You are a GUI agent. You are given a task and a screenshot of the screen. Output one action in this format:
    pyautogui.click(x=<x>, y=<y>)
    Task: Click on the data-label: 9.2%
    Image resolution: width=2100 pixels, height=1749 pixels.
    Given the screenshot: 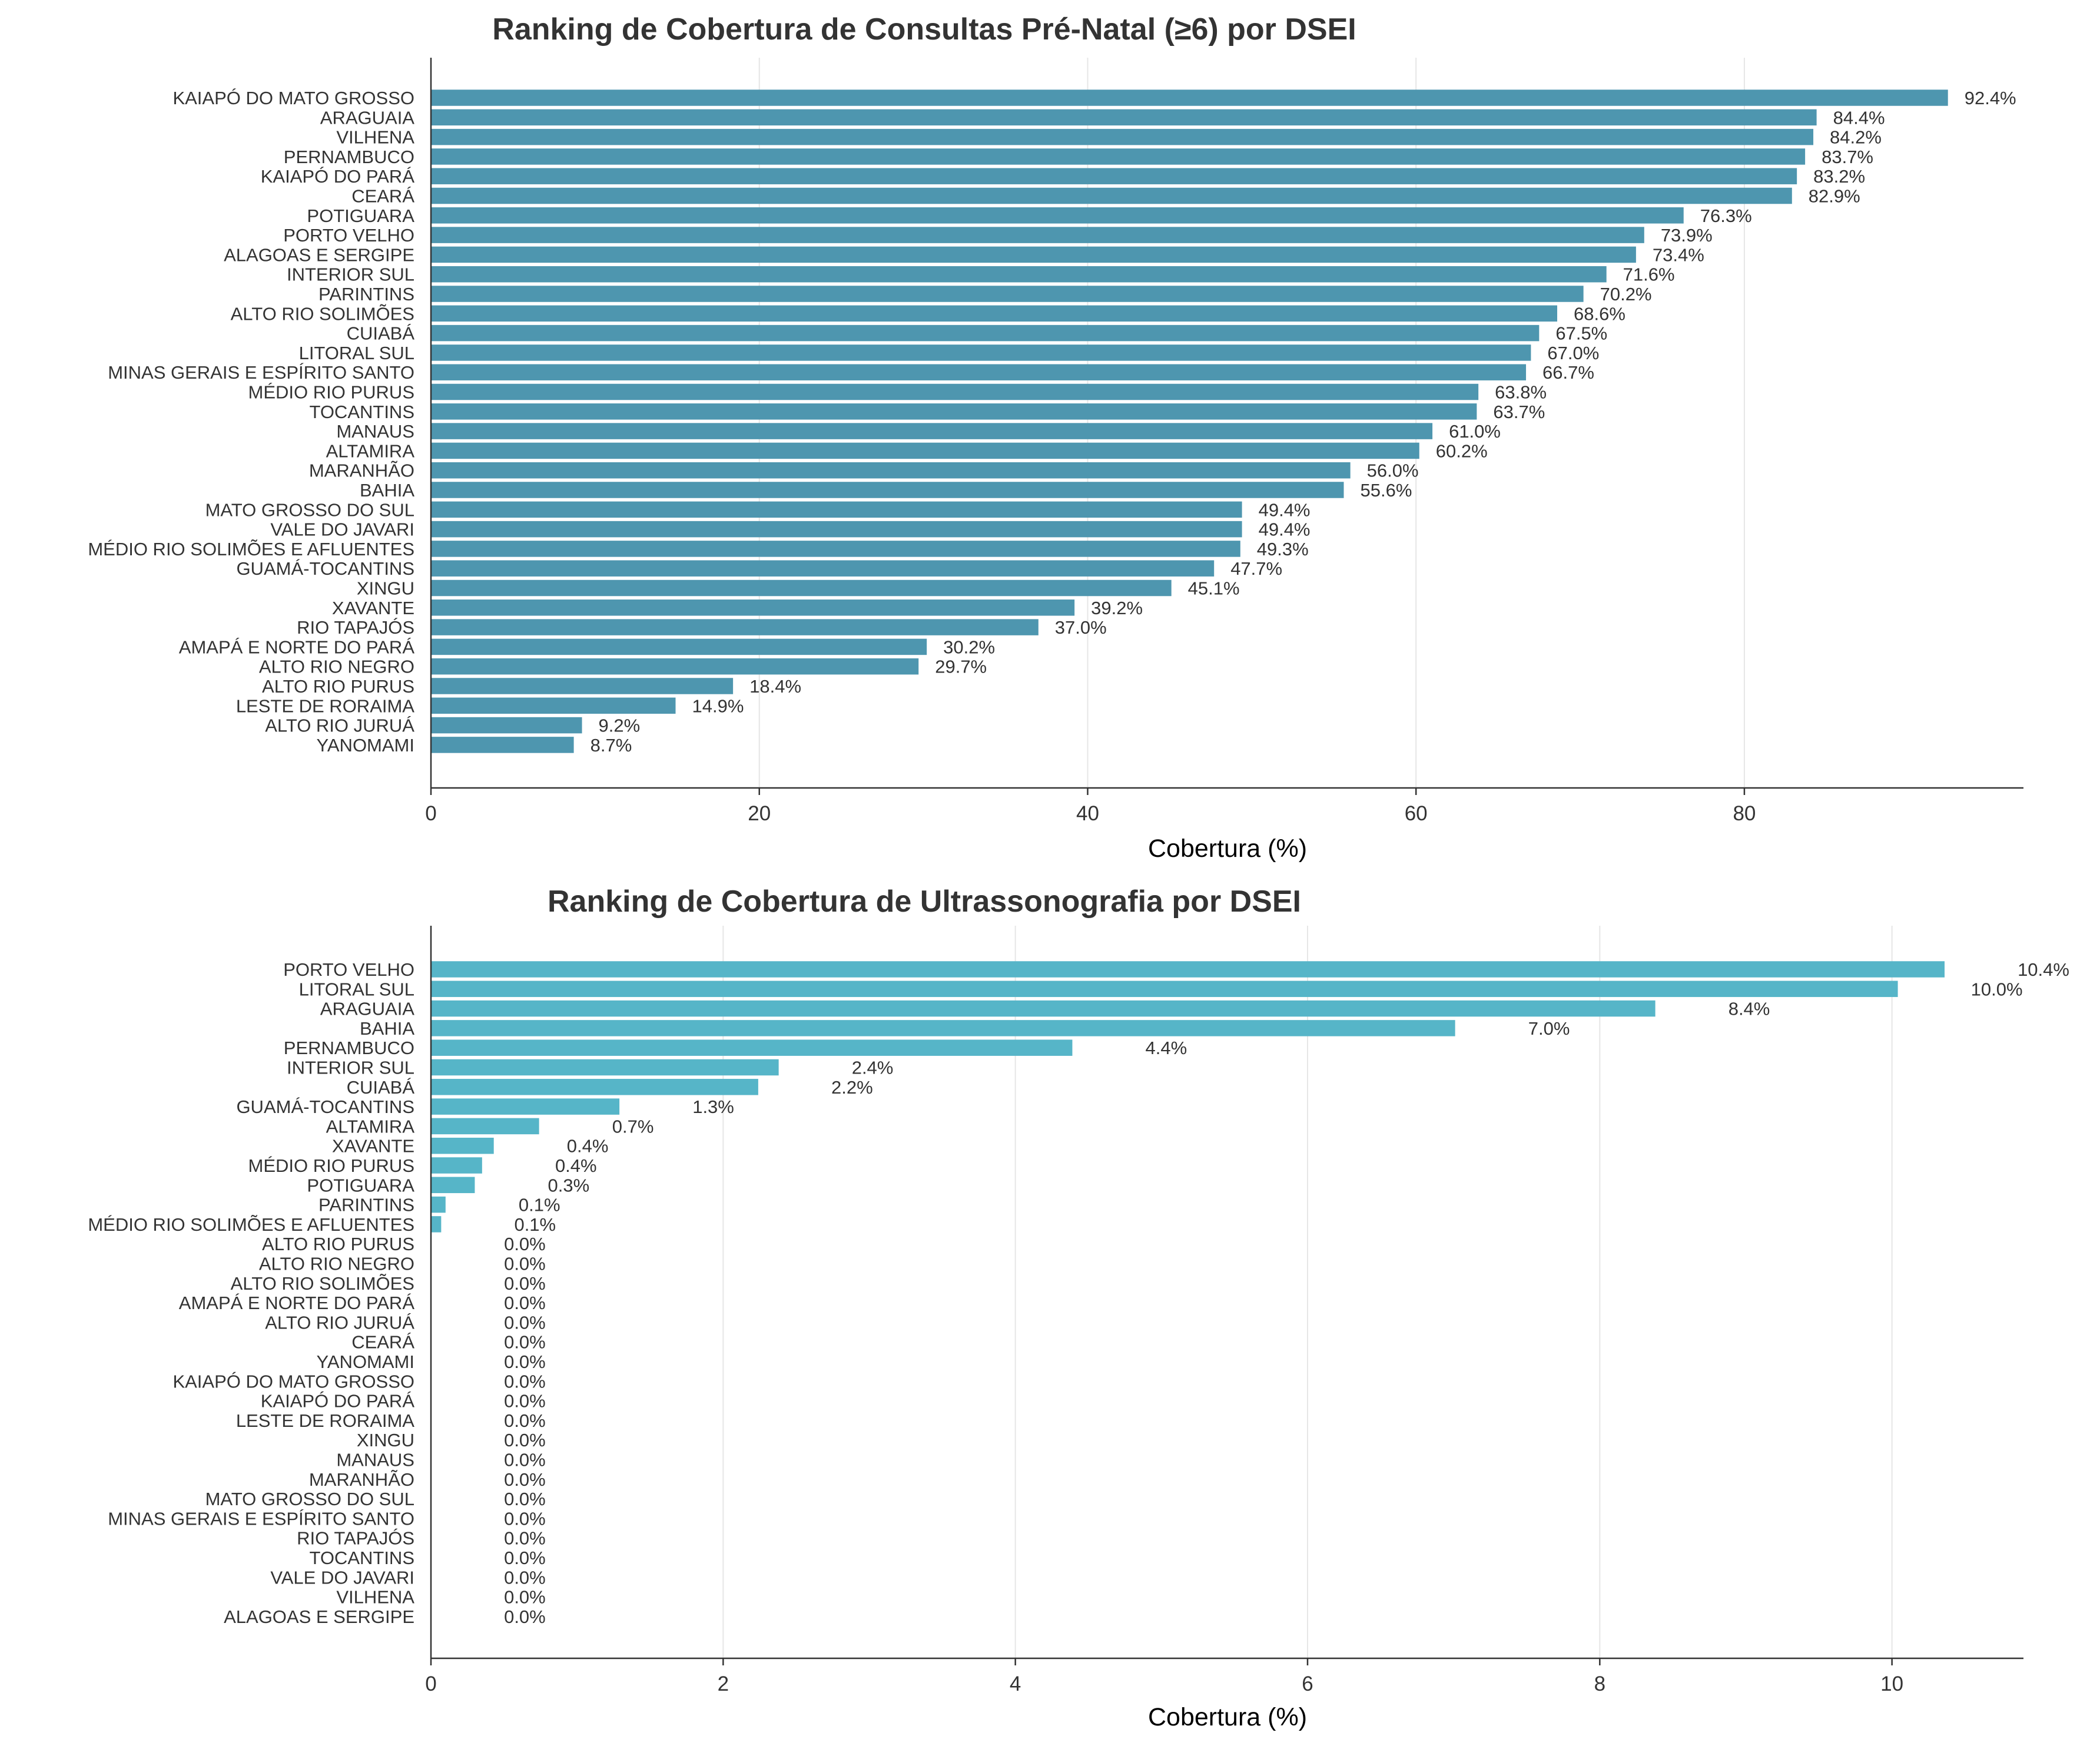 What is the action you would take?
    pyautogui.click(x=620, y=726)
    